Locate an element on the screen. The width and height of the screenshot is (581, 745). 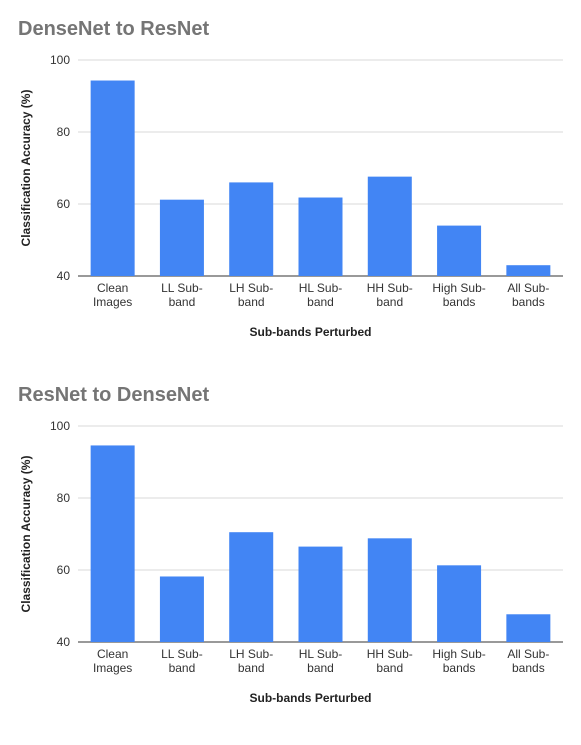
chart-title: DenseNet to ResNet is located at coordinates (114, 29).